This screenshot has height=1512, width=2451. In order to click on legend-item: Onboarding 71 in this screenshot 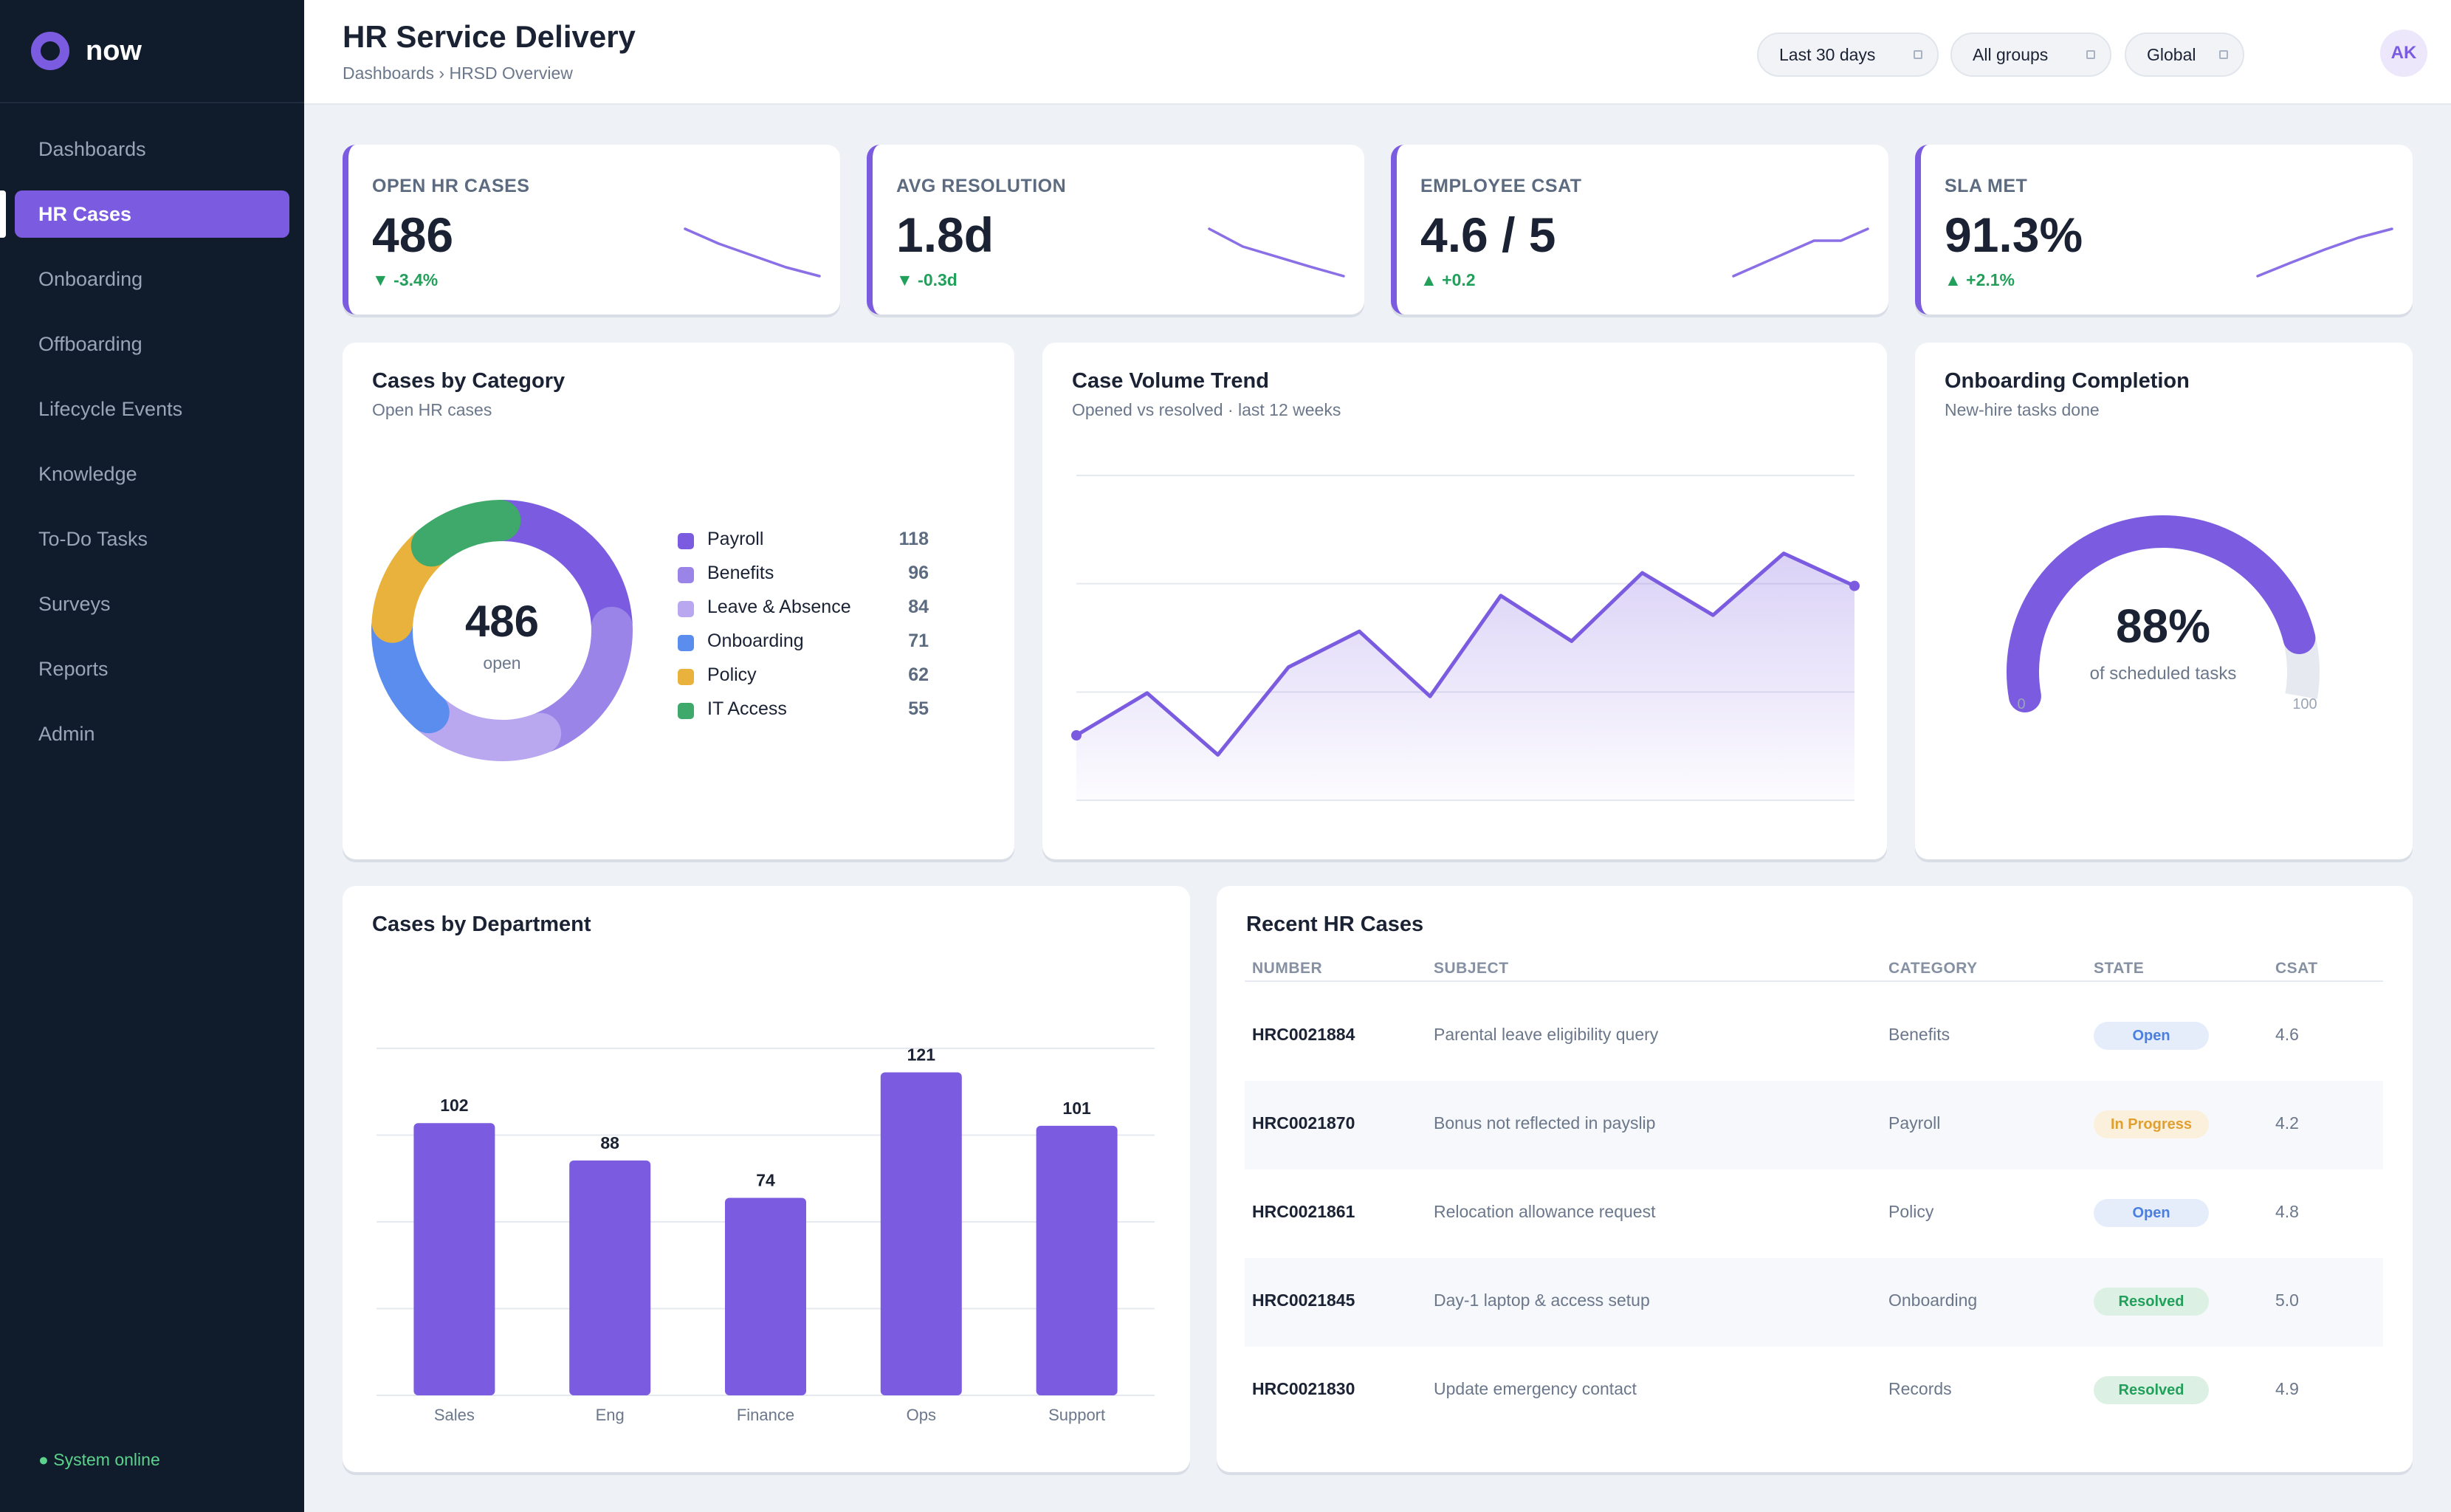, I will do `click(804, 646)`.